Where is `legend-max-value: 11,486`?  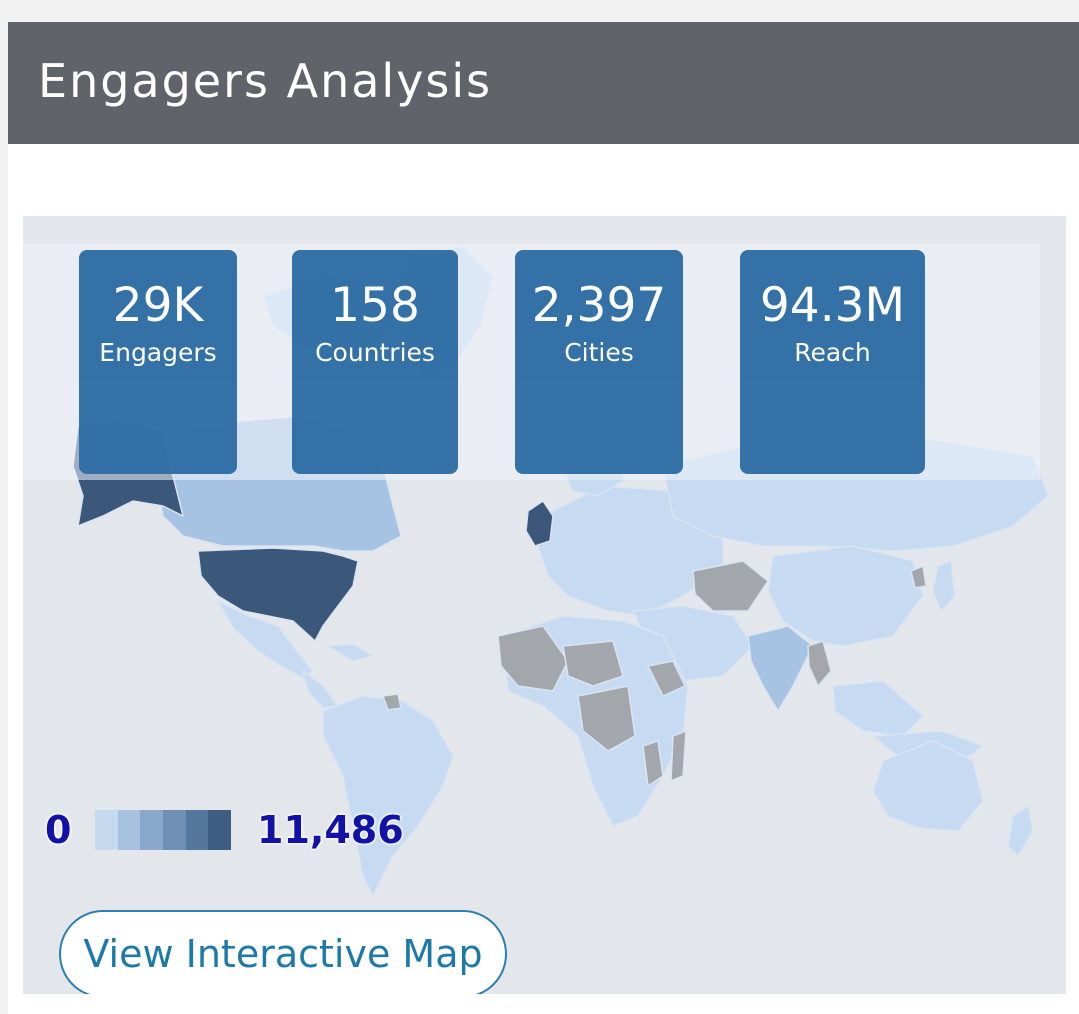
legend-max-value: 11,486 is located at coordinates (330, 830).